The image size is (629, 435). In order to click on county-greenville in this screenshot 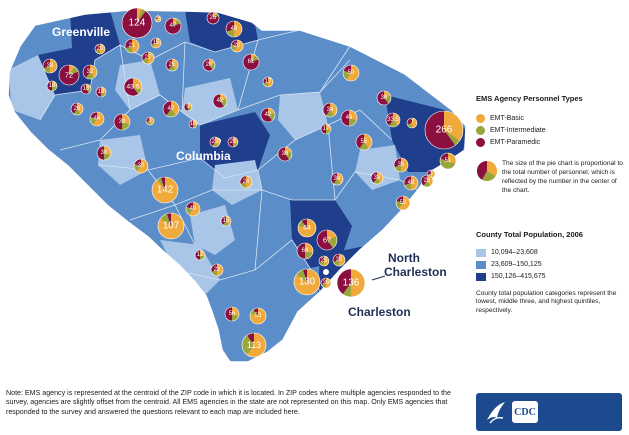, I will do `click(95, 35)`.